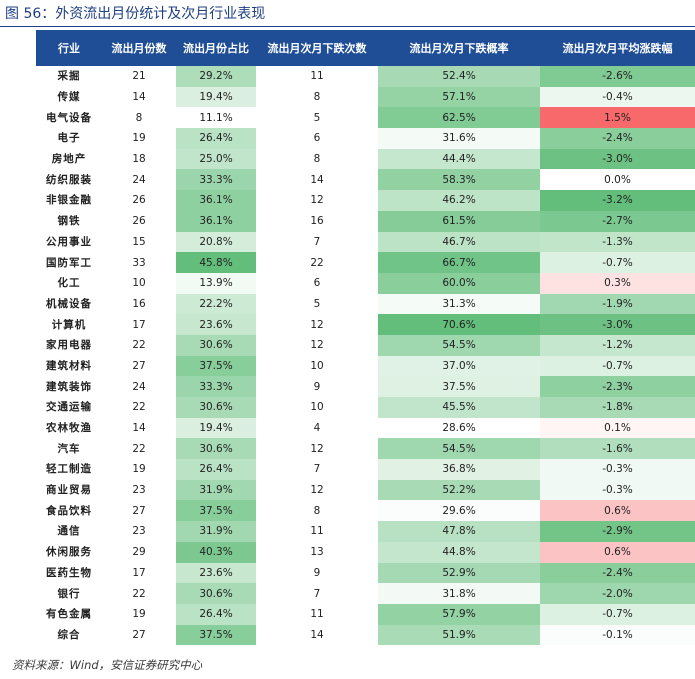 The height and width of the screenshot is (679, 695). I want to click on avg-change-cell: -0.3%, so click(617, 490).